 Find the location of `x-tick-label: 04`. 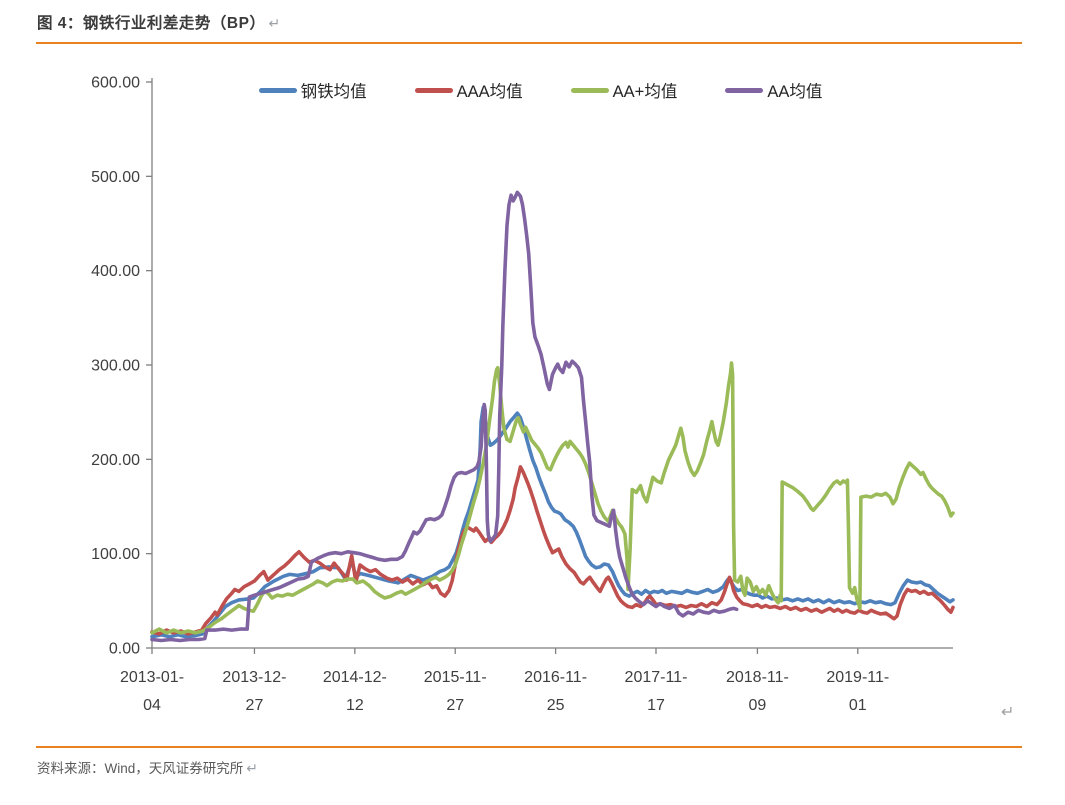

x-tick-label: 04 is located at coordinates (152, 705).